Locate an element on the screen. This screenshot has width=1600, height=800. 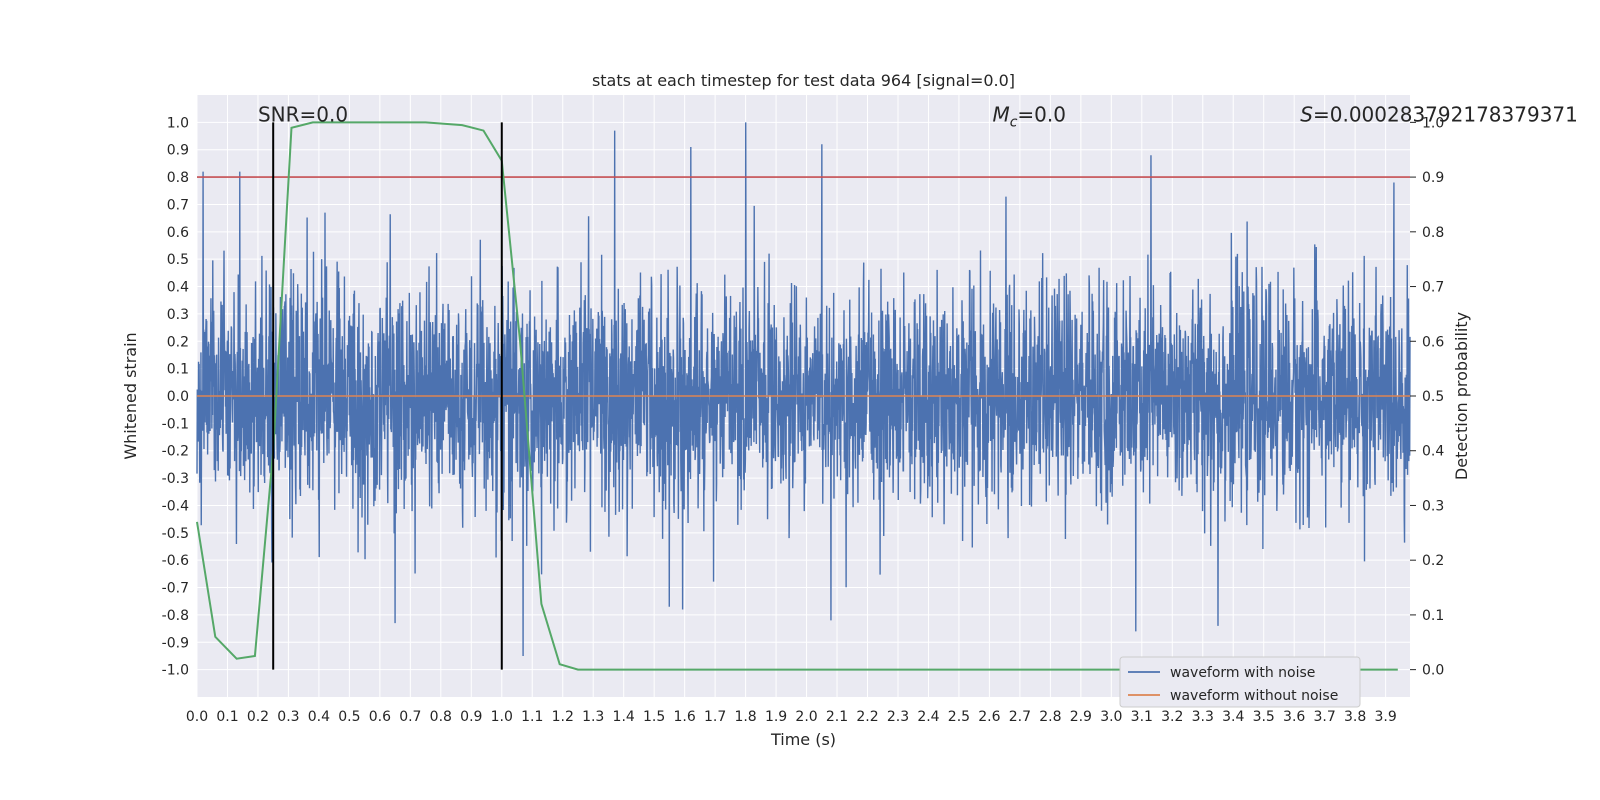
y-axis-label: Whitened strain is located at coordinates (130, 395).